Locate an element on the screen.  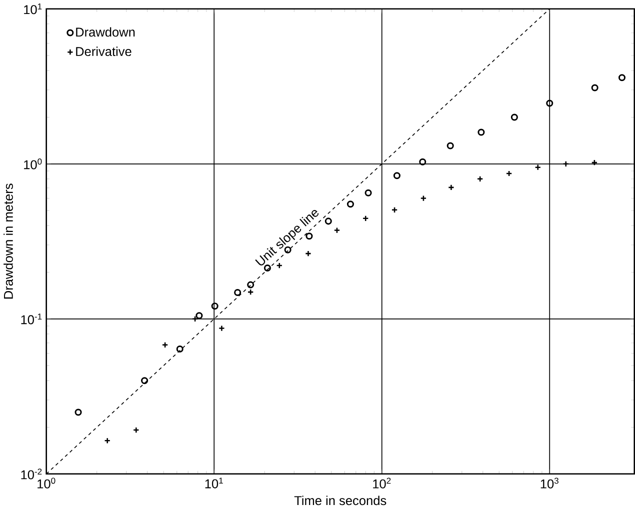
x-axis-title: Time in seconds is located at coordinates (340, 501).